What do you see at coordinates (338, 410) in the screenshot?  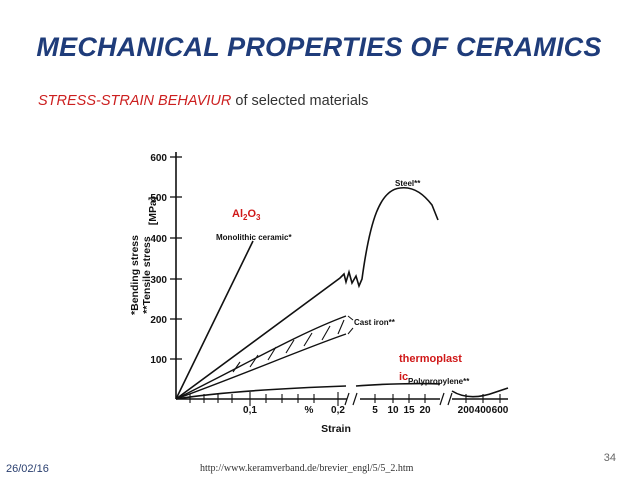 I see `x-tick-label: 0,2` at bounding box center [338, 410].